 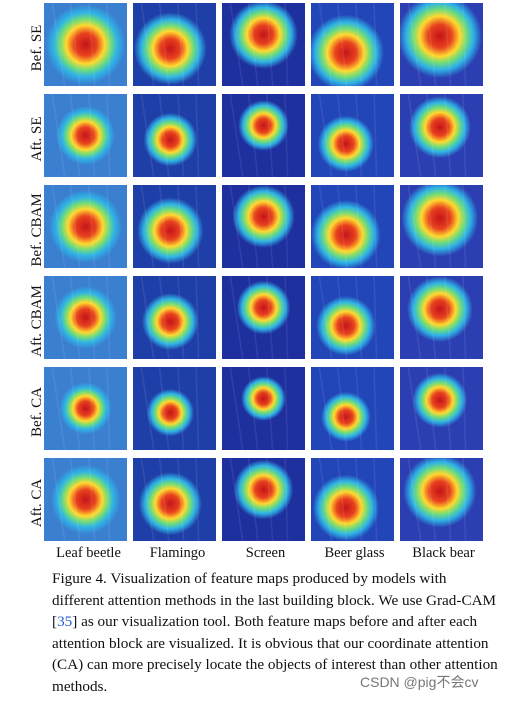 I want to click on citation-link: 35, so click(x=65, y=621).